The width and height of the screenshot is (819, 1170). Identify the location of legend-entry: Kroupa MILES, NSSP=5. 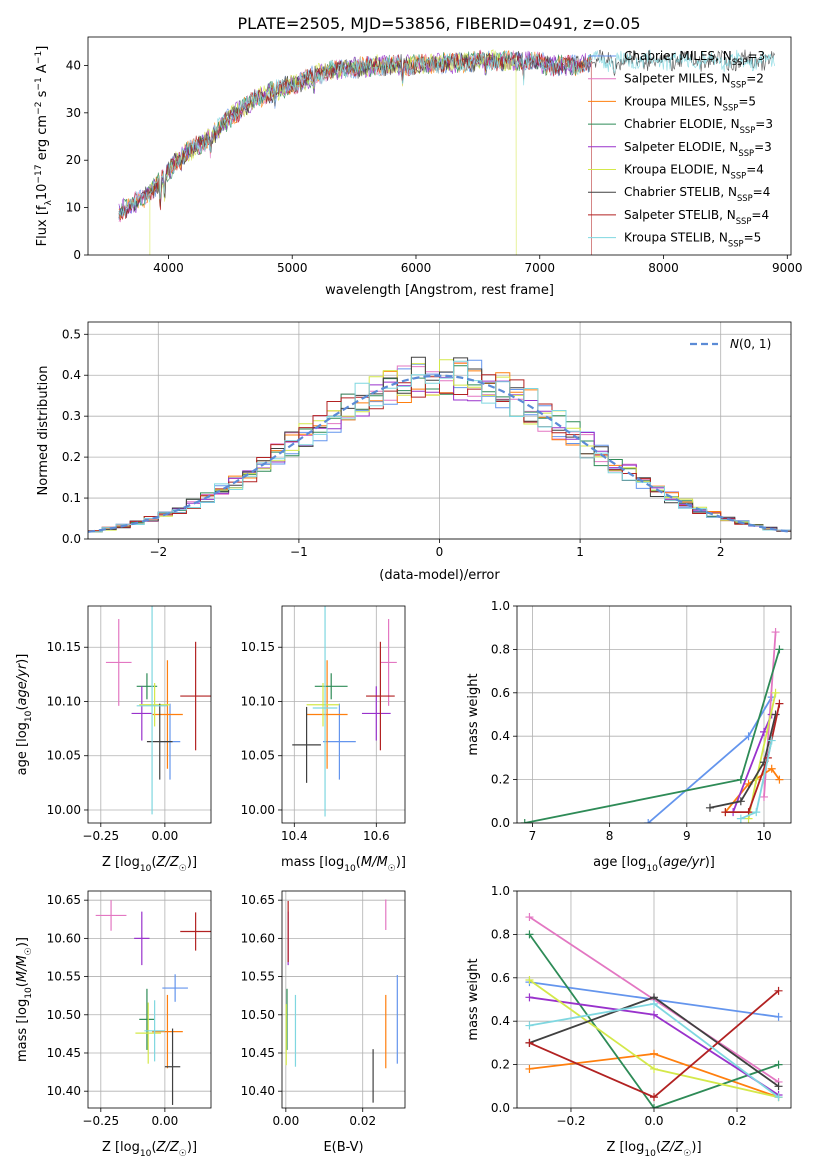
(690, 103).